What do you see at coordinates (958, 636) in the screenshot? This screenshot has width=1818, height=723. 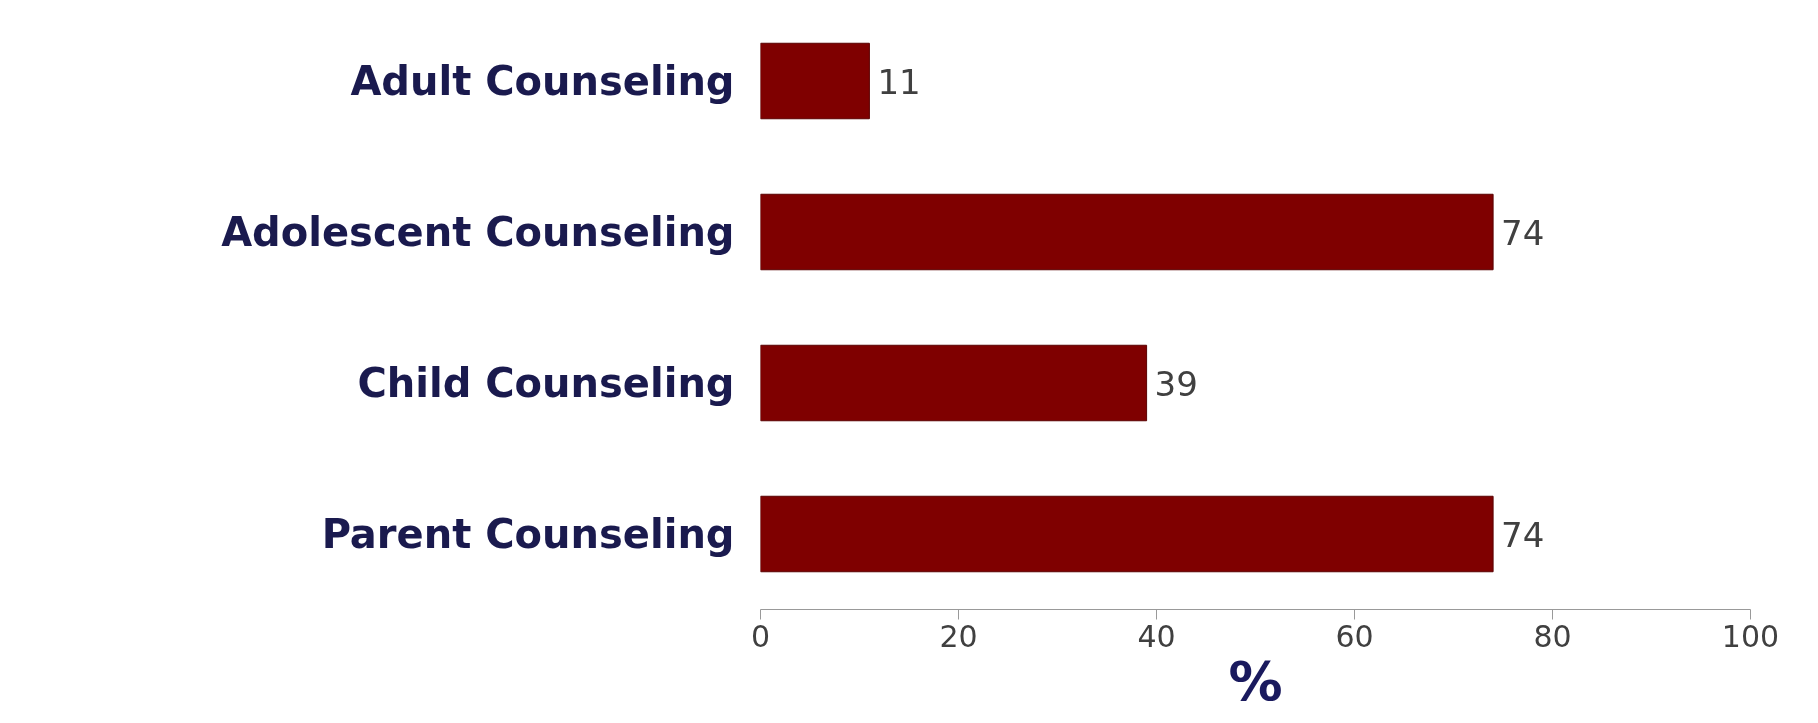 I see `x-tick-label: 20` at bounding box center [958, 636].